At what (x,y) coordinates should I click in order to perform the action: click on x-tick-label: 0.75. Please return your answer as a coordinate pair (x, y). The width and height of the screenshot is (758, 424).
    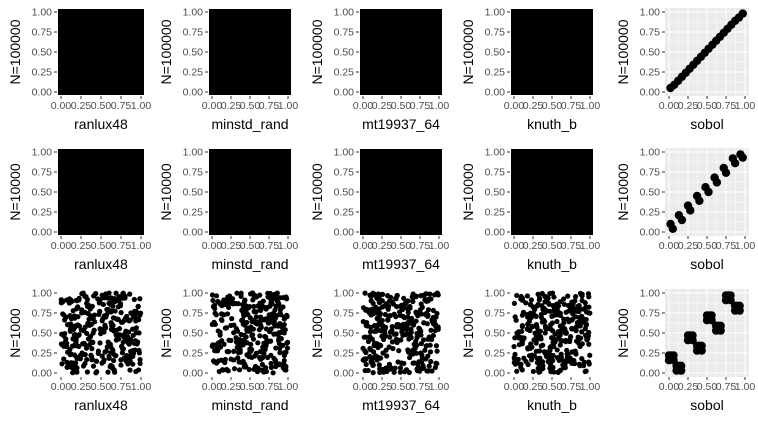
    Looking at the image, I should click on (269, 106).